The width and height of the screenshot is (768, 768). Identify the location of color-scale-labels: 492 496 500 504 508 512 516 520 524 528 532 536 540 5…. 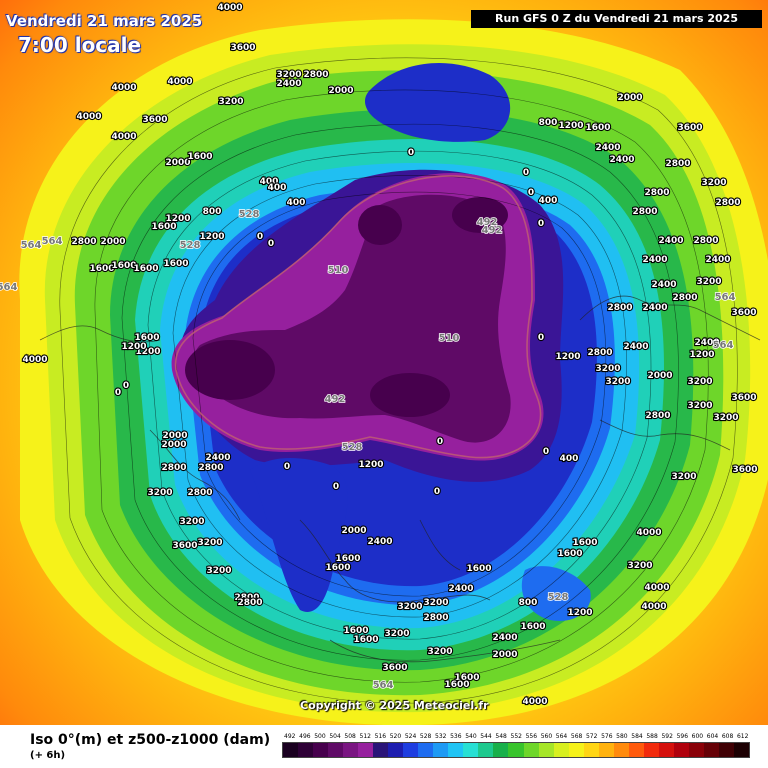
(516, 737).